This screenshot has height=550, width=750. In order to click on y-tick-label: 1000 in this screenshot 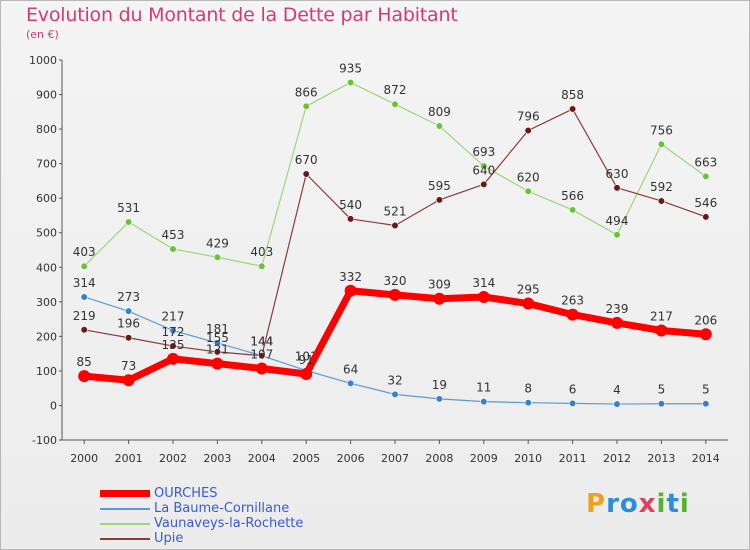, I will do `click(43, 60)`.